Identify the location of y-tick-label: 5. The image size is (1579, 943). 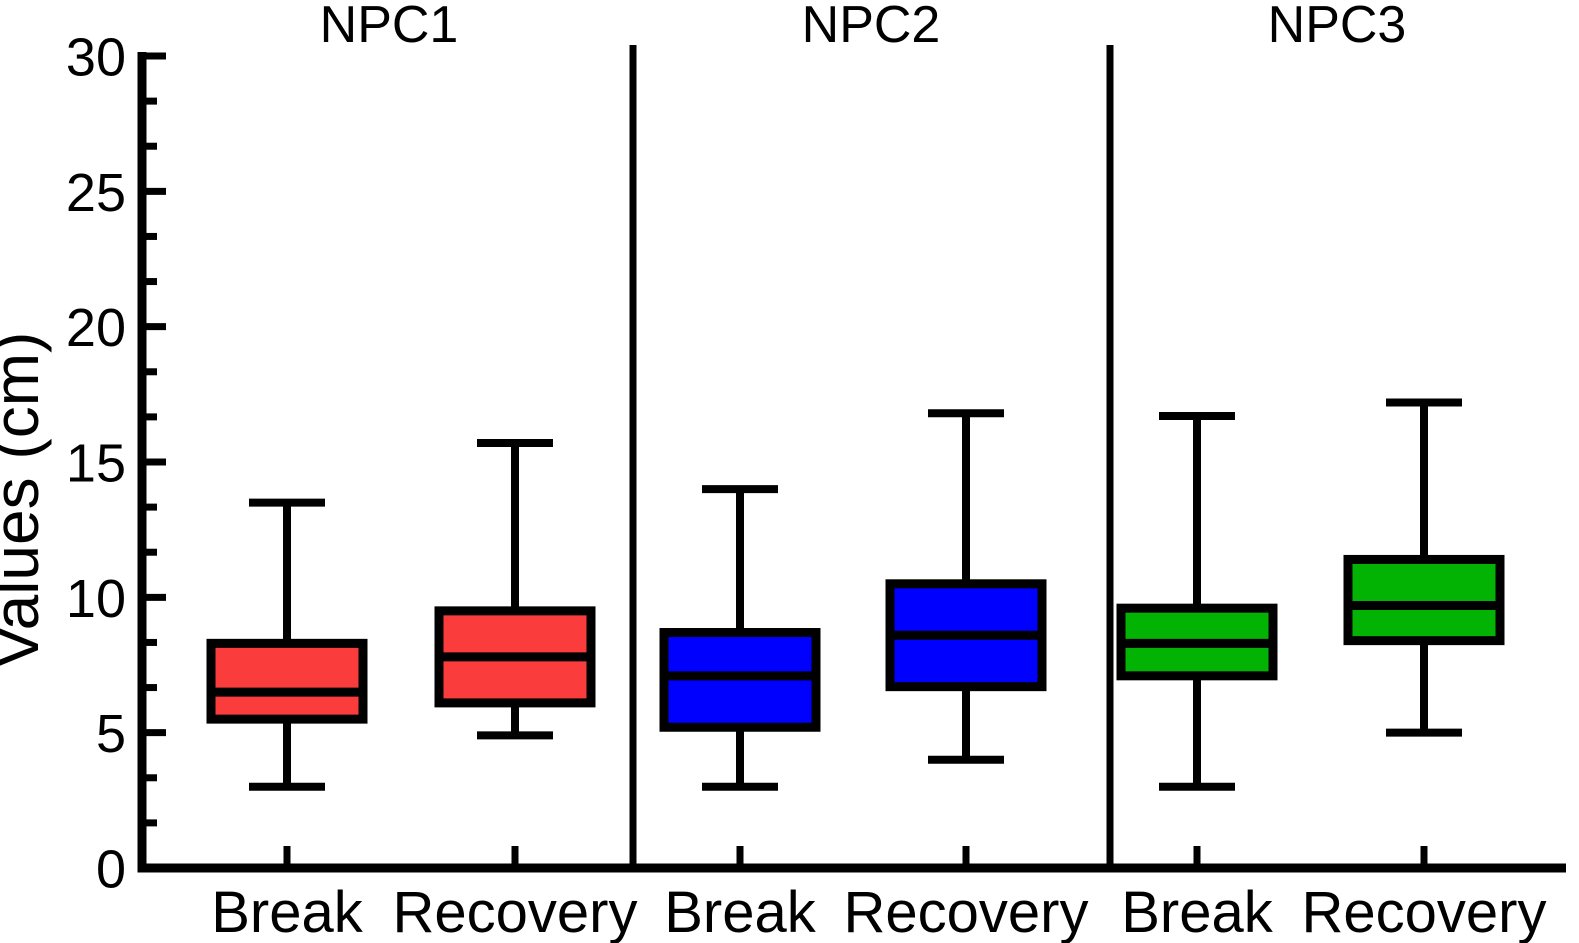
(111, 734).